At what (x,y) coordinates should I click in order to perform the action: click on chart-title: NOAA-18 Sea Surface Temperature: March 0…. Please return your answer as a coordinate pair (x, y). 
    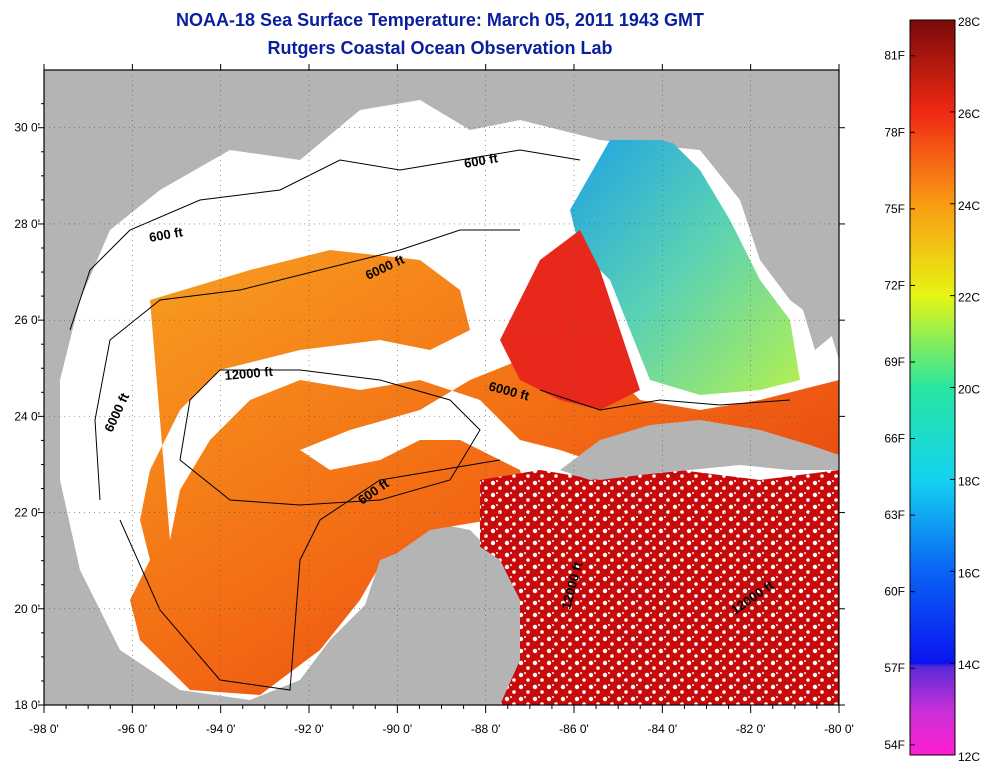
    Looking at the image, I should click on (440, 20).